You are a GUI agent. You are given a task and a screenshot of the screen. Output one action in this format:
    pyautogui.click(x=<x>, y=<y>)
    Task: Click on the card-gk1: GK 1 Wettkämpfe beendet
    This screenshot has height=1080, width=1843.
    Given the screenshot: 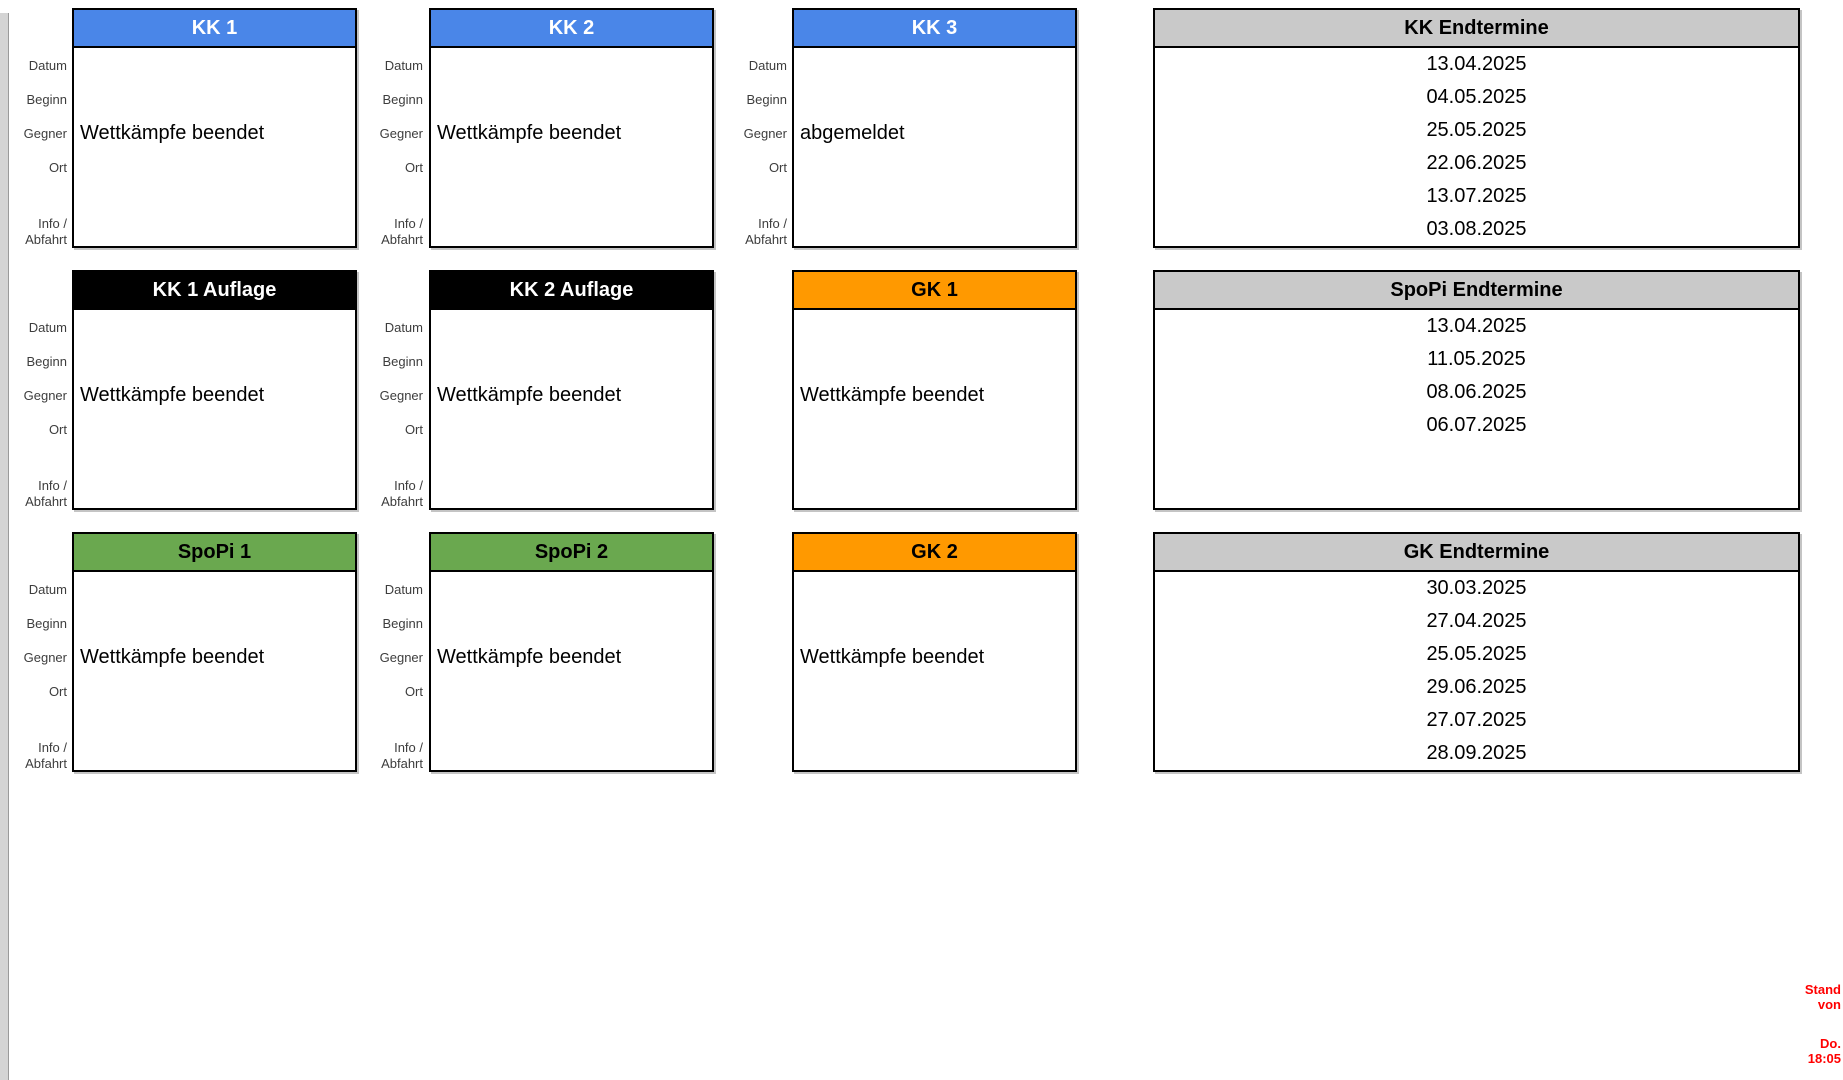 What is the action you would take?
    pyautogui.click(x=934, y=390)
    